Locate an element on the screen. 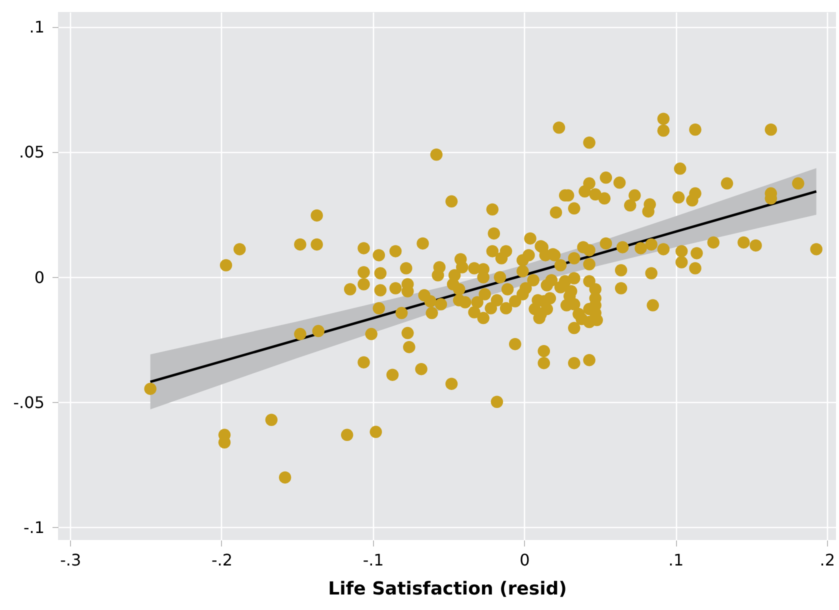  x-tick-label: 0 is located at coordinates (525, 560).